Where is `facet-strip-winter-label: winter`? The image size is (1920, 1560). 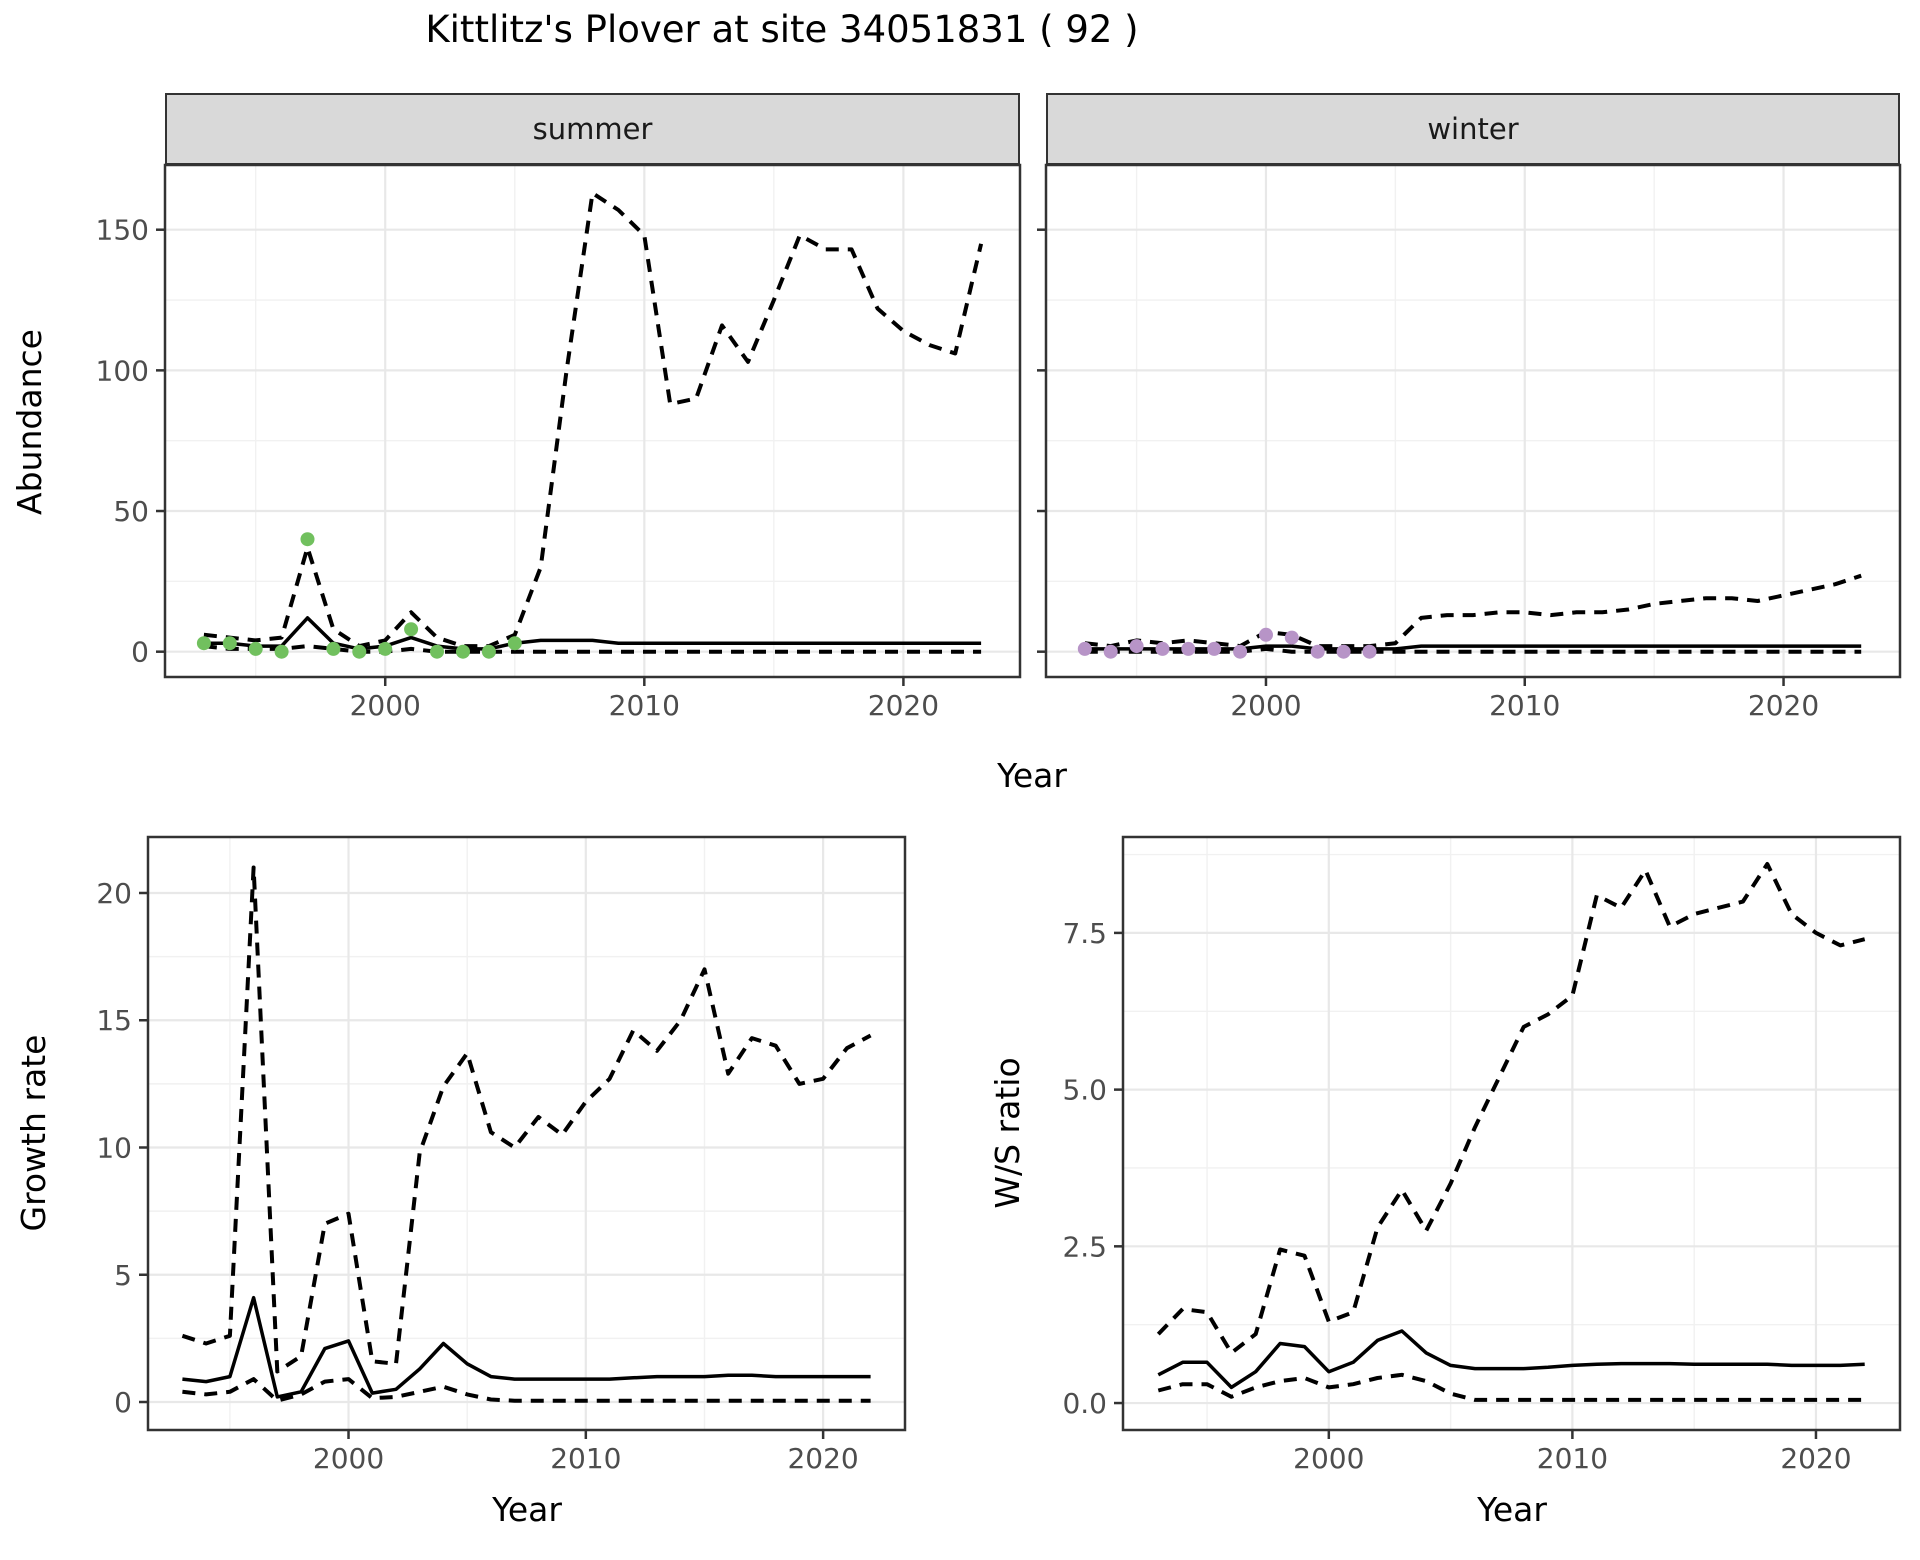 facet-strip-winter-label: winter is located at coordinates (1473, 129).